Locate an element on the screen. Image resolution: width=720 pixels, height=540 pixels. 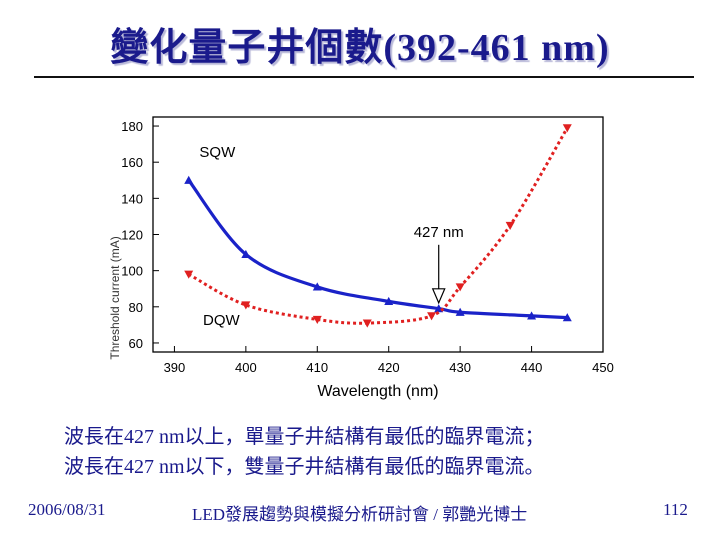
title-divider is located at coordinates (364, 77).